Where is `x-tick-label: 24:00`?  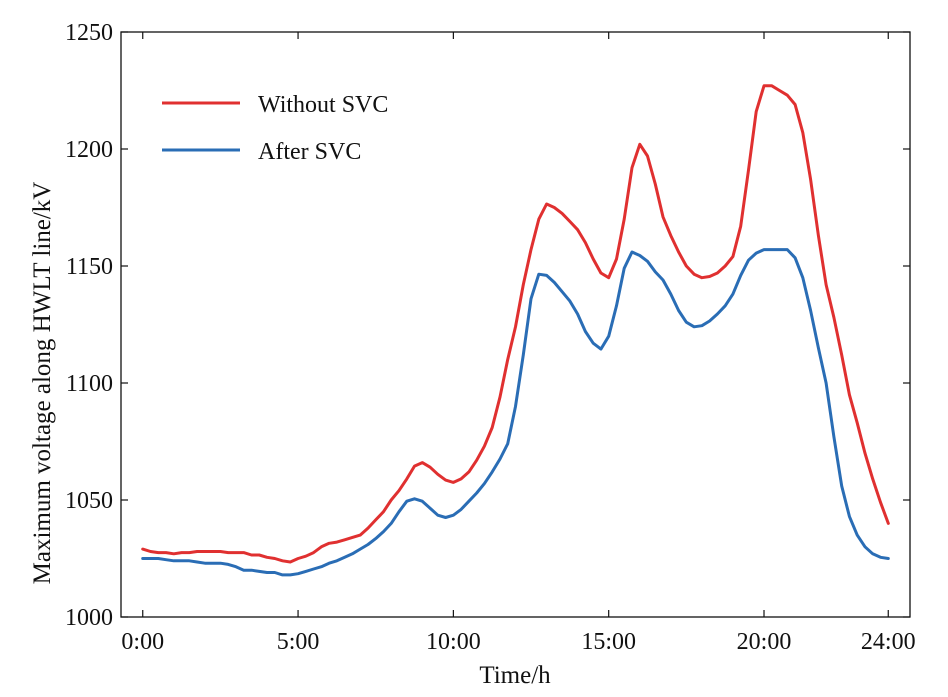 x-tick-label: 24:00 is located at coordinates (888, 642).